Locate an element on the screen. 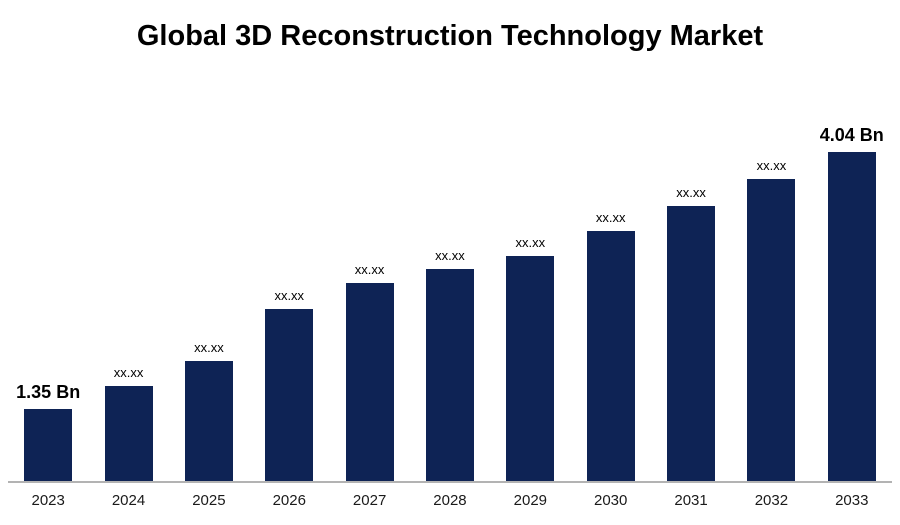  x-axis-label: 2024 is located at coordinates (128, 500).